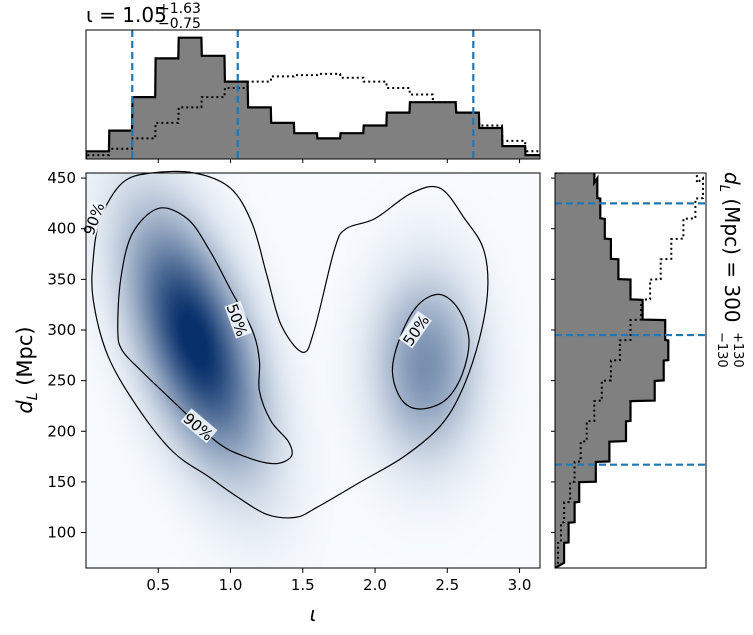 This screenshot has width=753, height=635. What do you see at coordinates (313, 115) in the screenshot?
I see `top-prior-outline` at bounding box center [313, 115].